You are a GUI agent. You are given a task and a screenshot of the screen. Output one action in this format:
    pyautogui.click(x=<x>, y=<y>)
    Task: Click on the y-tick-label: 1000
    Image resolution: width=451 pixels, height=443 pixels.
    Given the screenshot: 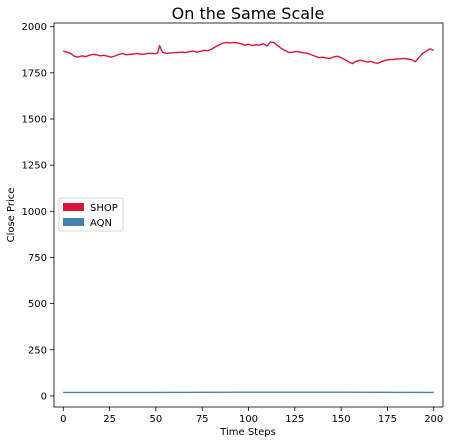 What is the action you would take?
    pyautogui.click(x=34, y=212)
    